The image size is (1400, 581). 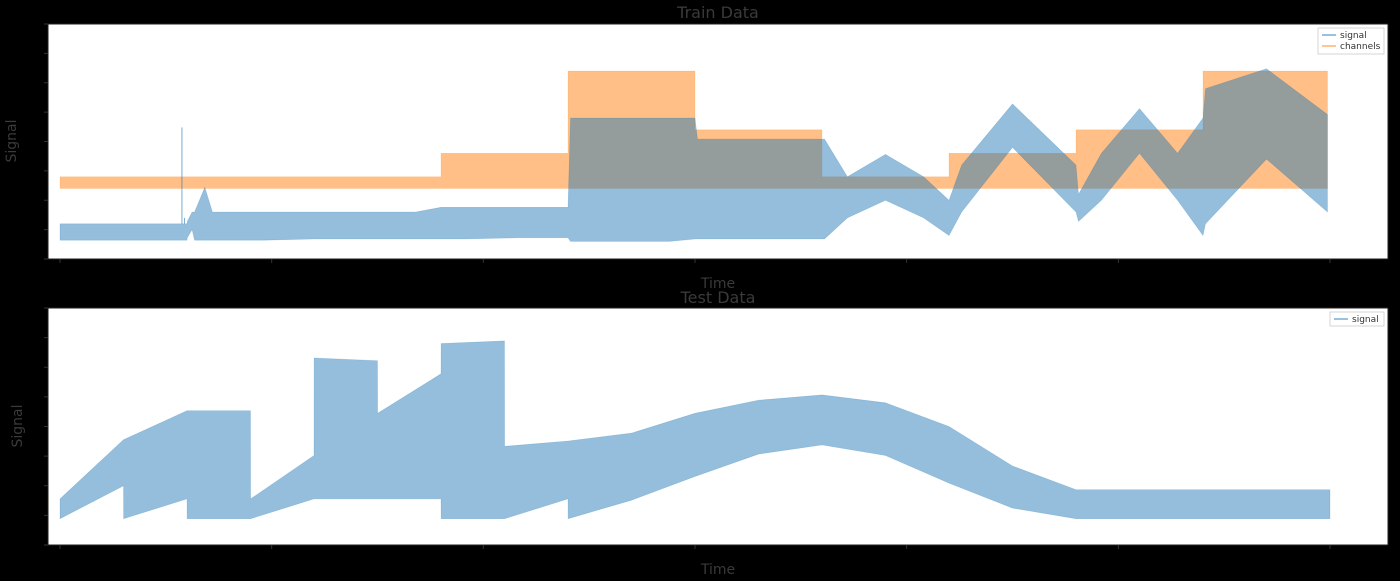 I want to click on train-legend-signal-label: signal, so click(x=1353, y=36).